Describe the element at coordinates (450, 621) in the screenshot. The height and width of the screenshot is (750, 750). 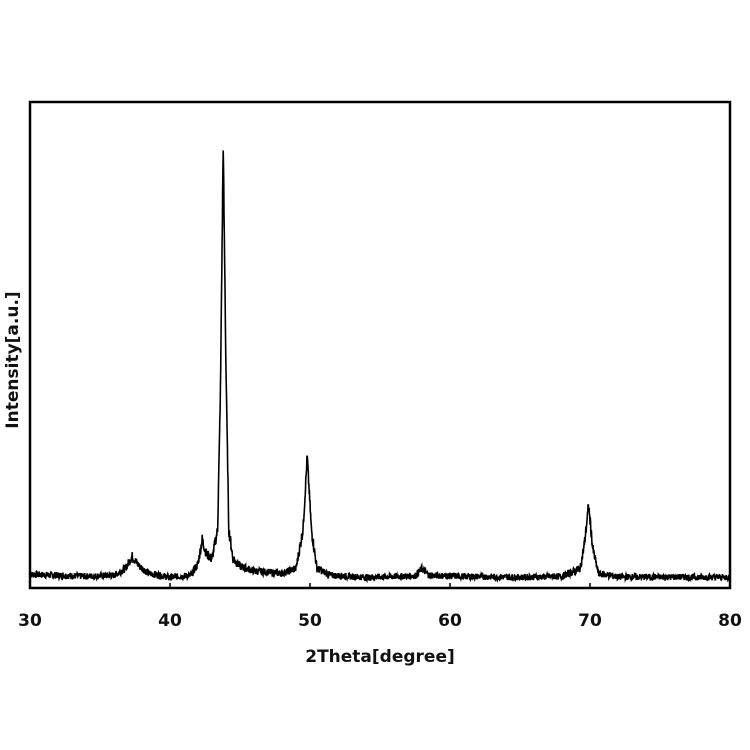
I see `x-tick-label: 60` at that location.